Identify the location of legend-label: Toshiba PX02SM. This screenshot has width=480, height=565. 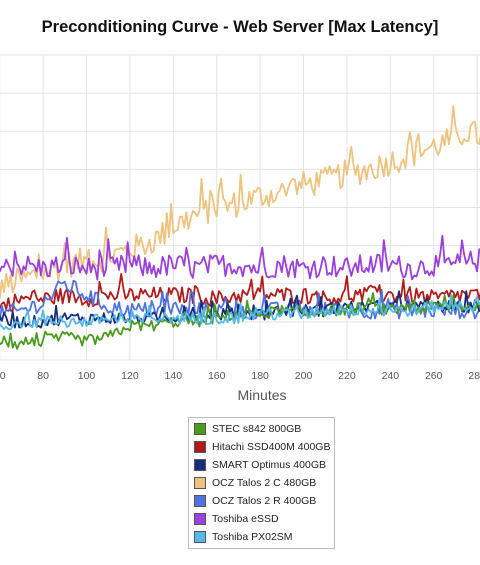
(252, 537).